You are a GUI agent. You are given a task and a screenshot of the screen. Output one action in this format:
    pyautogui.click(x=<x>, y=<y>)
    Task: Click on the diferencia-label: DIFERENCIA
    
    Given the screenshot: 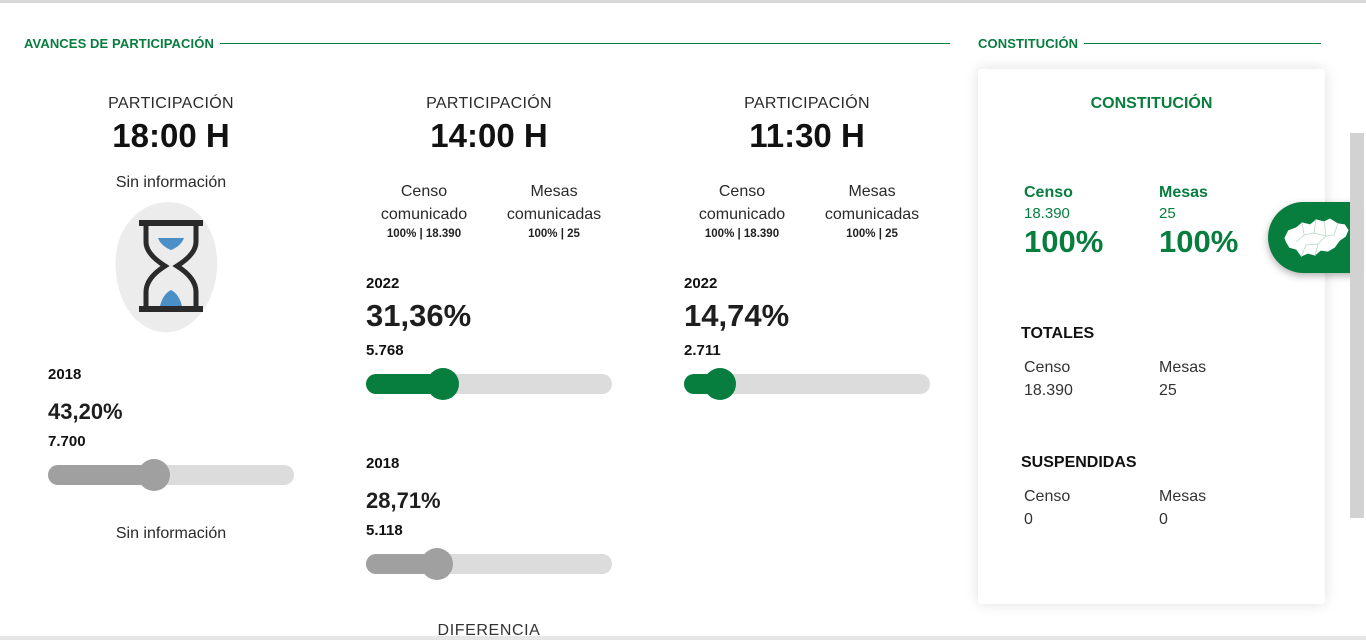 What is the action you would take?
    pyautogui.click(x=489, y=630)
    